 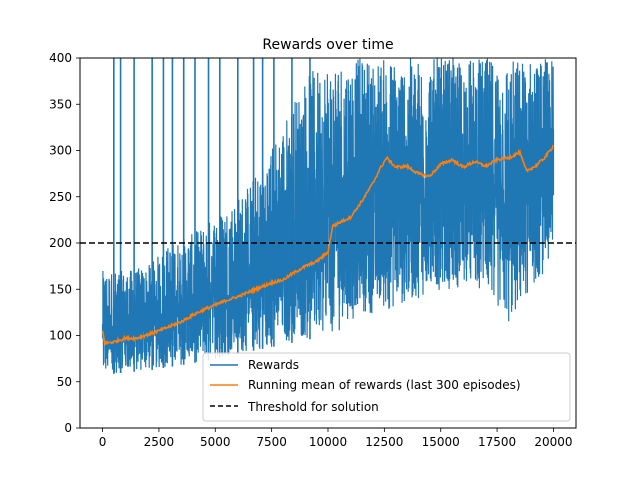 I want to click on x-tick-label: 0, so click(x=103, y=442).